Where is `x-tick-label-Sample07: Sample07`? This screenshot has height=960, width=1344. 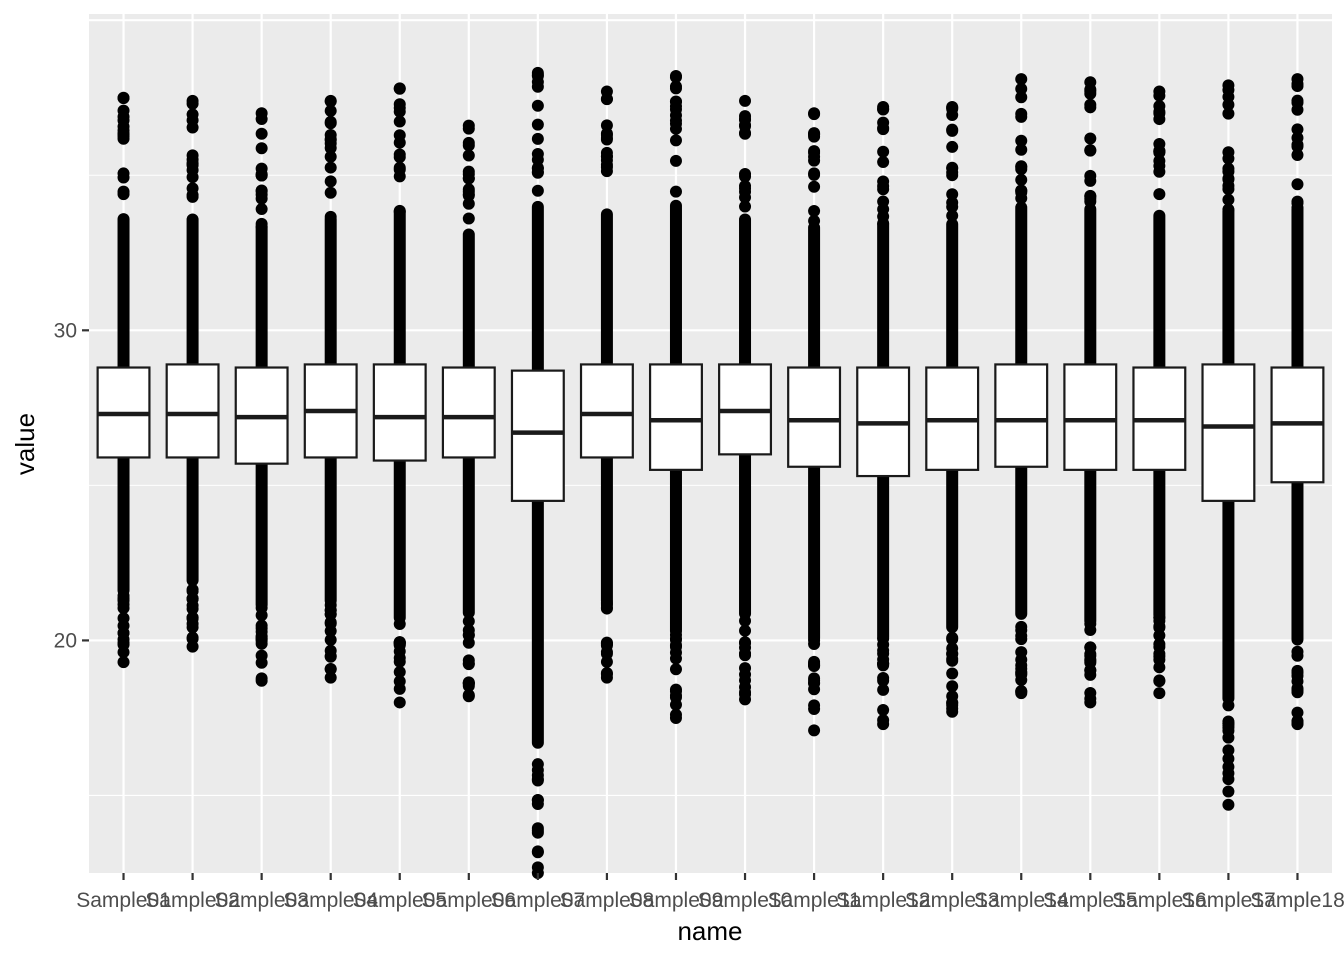
x-tick-label-Sample07: Sample07 is located at coordinates (538, 900).